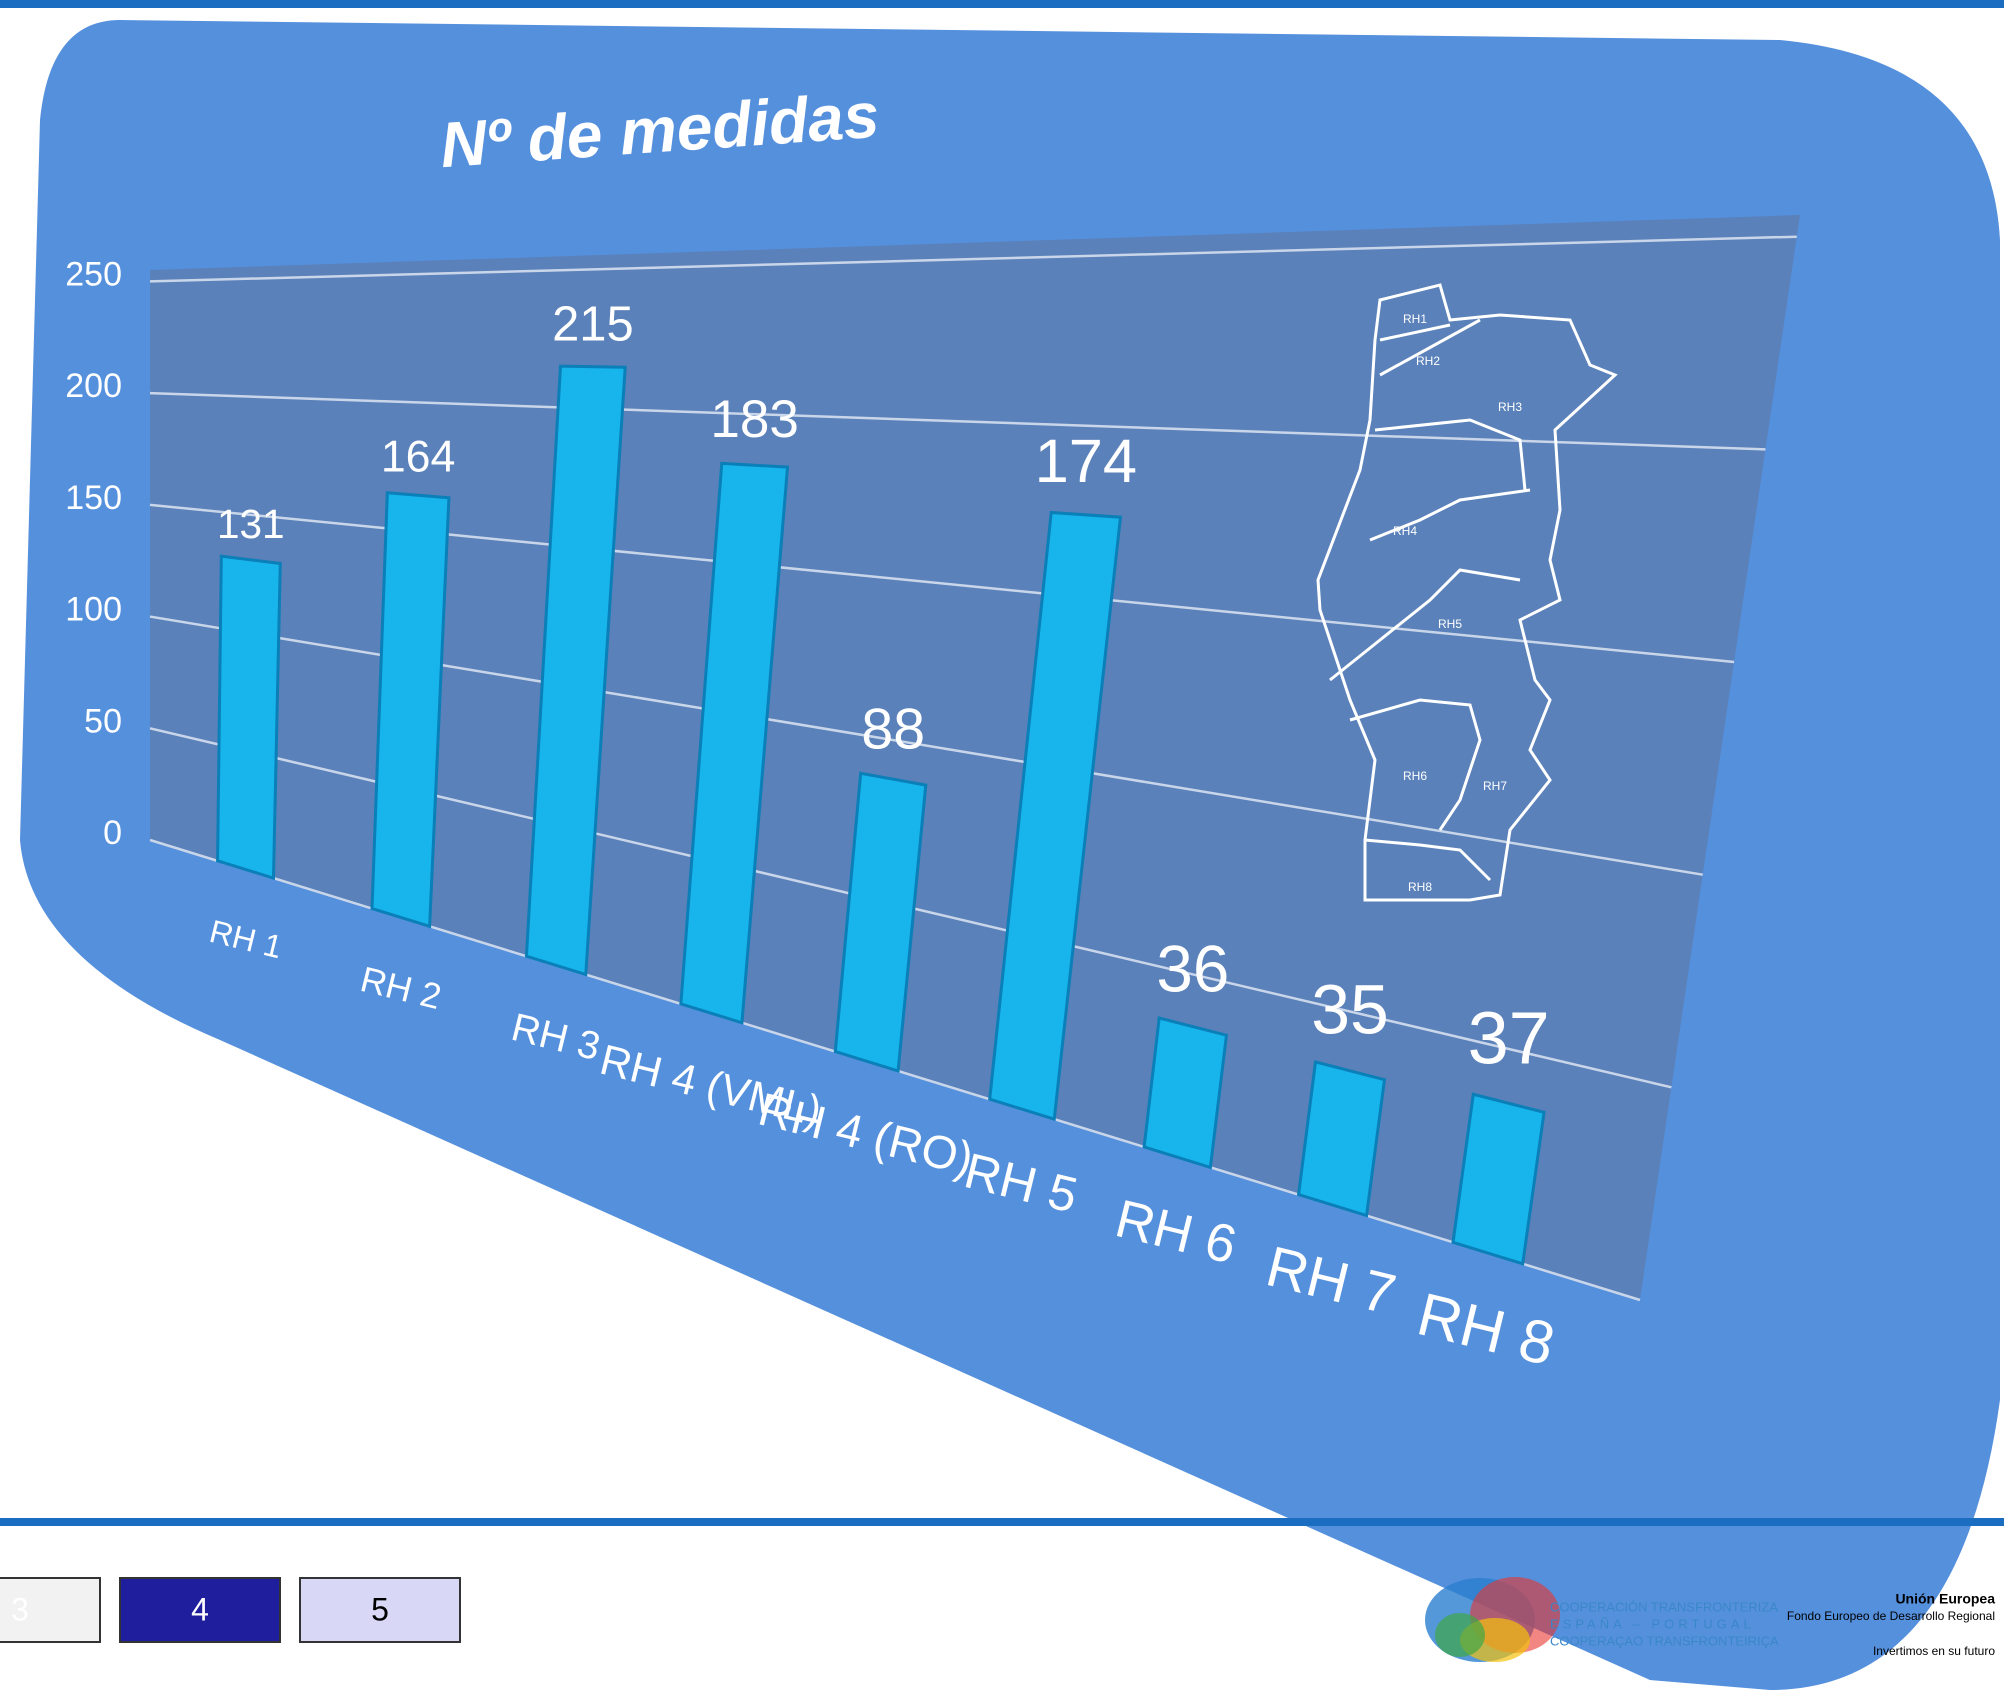  What do you see at coordinates (1664, 1640) in the screenshot?
I see `program-line: COOPERAÇAO TRANSFRONTEIRIÇA` at bounding box center [1664, 1640].